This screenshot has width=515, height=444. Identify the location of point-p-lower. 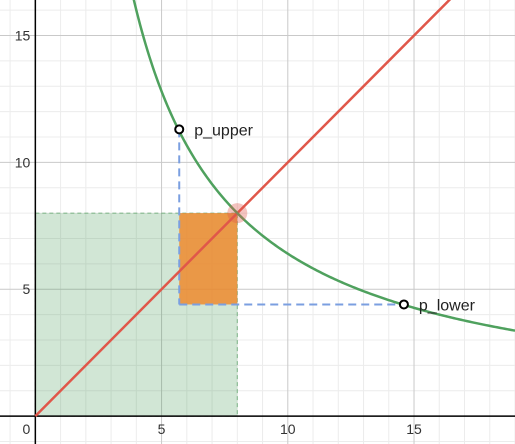
(404, 304).